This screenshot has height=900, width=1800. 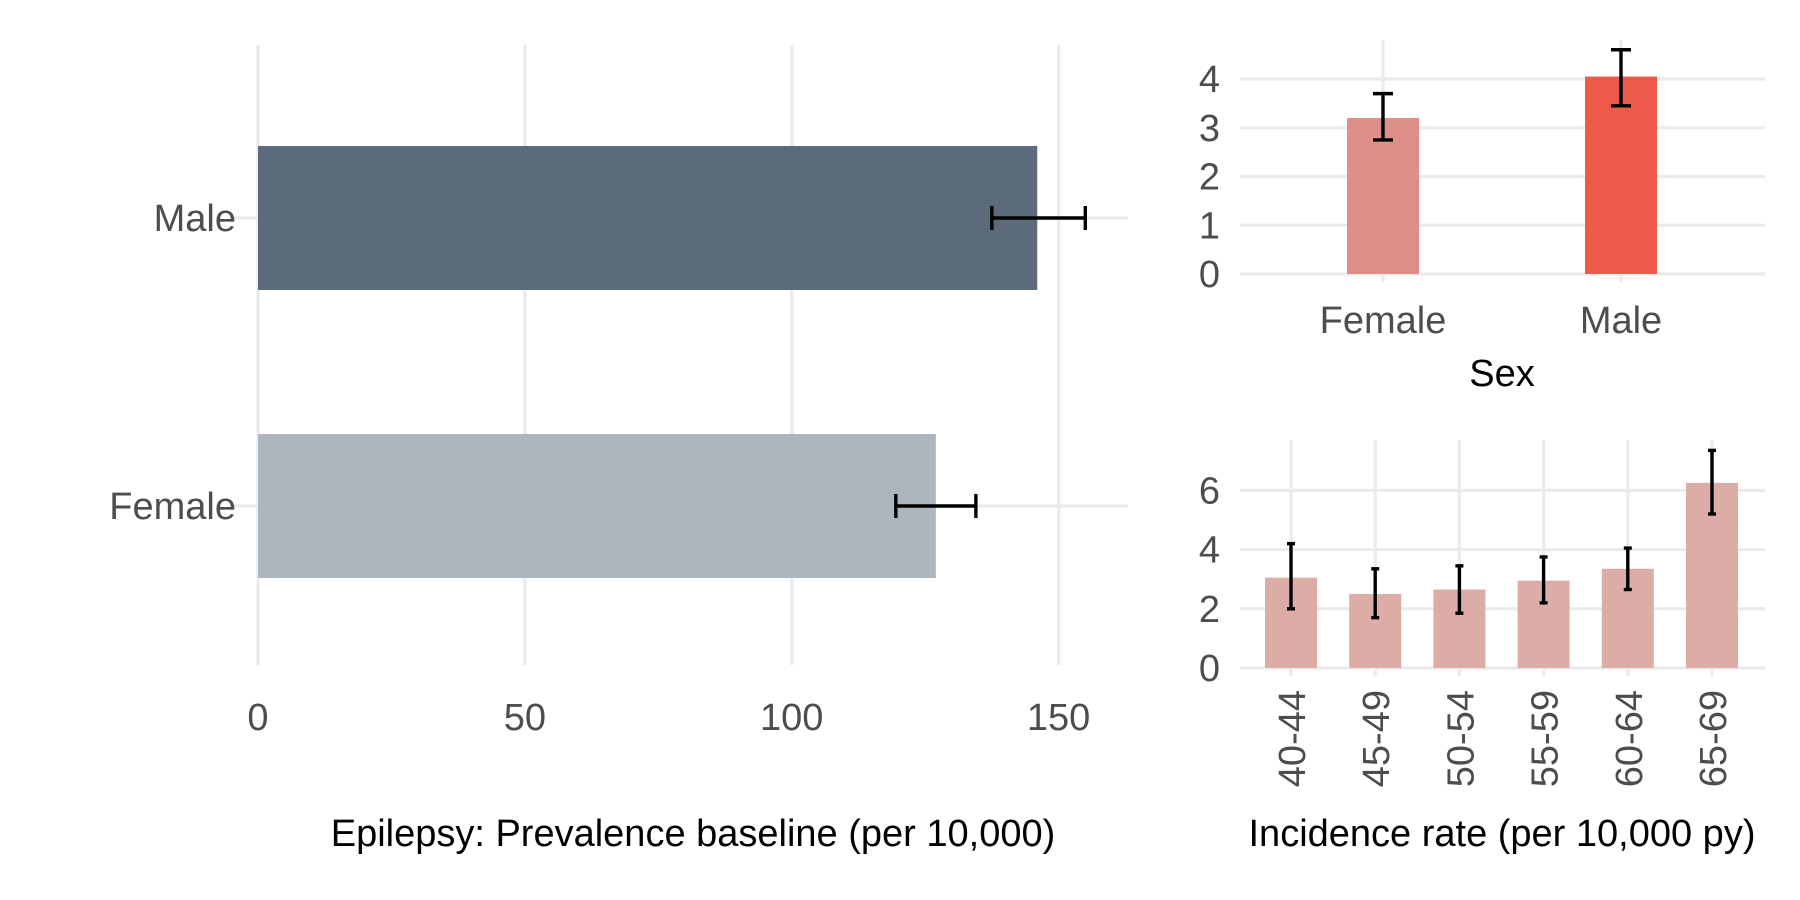 What do you see at coordinates (1714, 738) in the screenshot?
I see `x-tick-label-65-69: 65-69` at bounding box center [1714, 738].